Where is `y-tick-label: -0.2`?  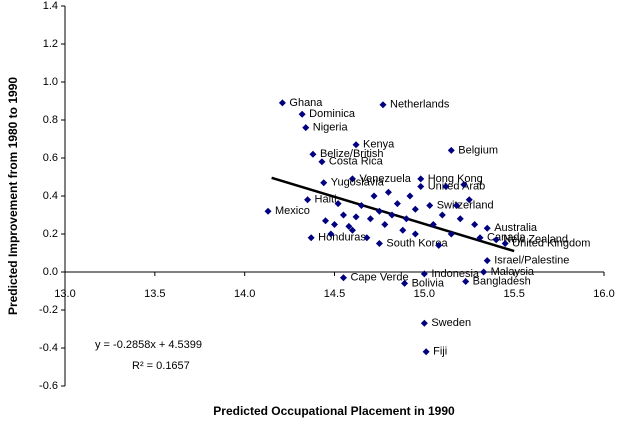
y-tick-label: -0.2 is located at coordinates (48, 310).